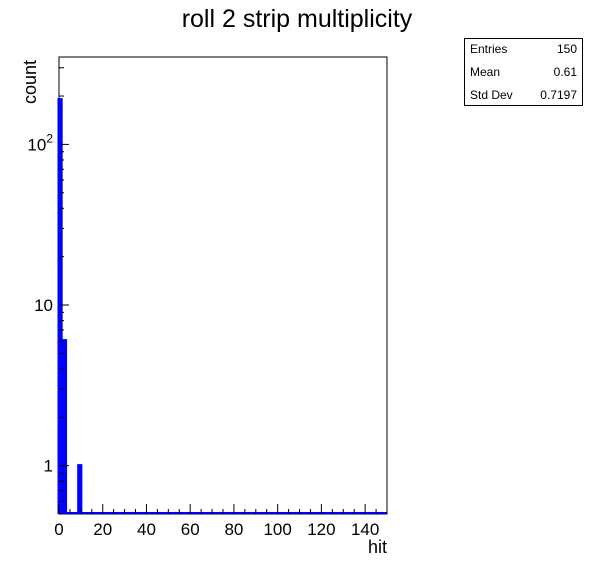 The width and height of the screenshot is (596, 572). Describe the element at coordinates (146, 529) in the screenshot. I see `x-tick-label: 40` at that location.